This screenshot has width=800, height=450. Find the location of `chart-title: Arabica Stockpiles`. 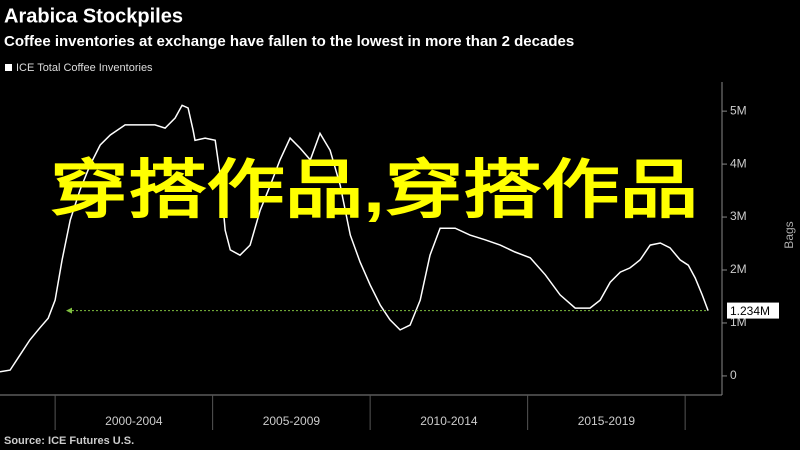

chart-title: Arabica Stockpiles is located at coordinates (93, 16).